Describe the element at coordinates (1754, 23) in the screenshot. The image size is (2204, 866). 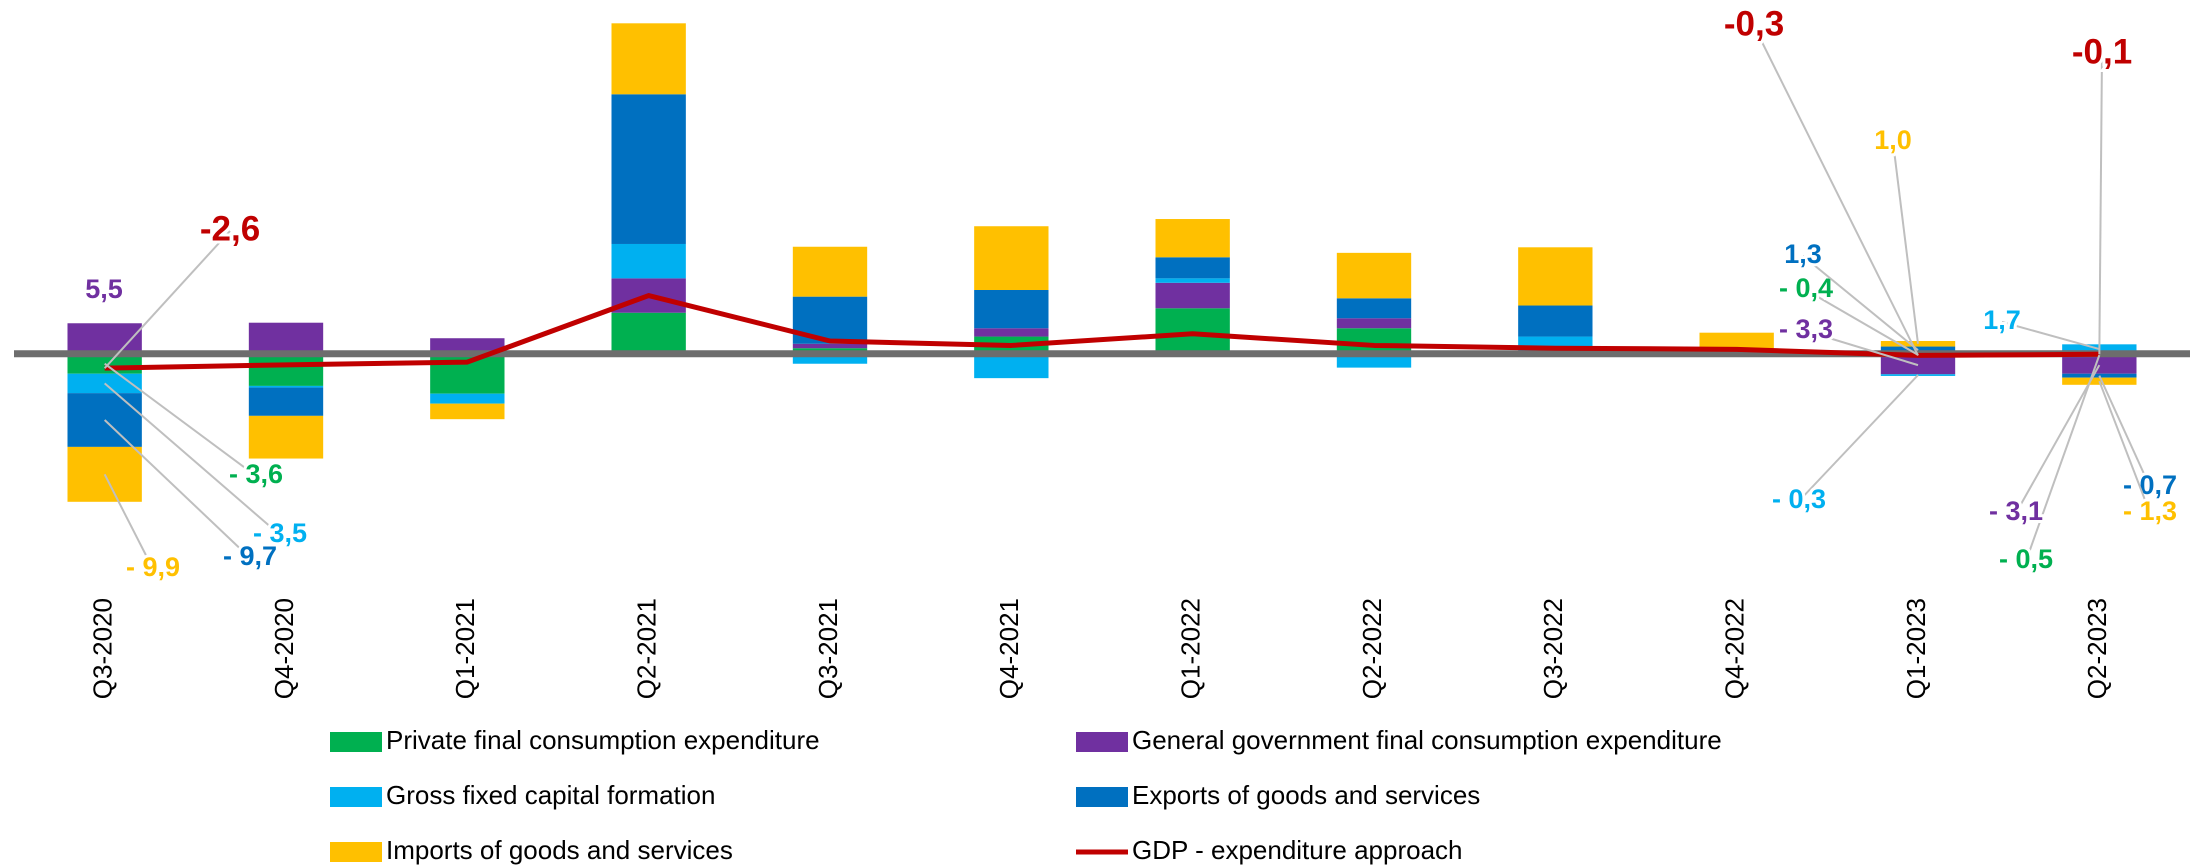
I see `data-label: -0,3` at that location.